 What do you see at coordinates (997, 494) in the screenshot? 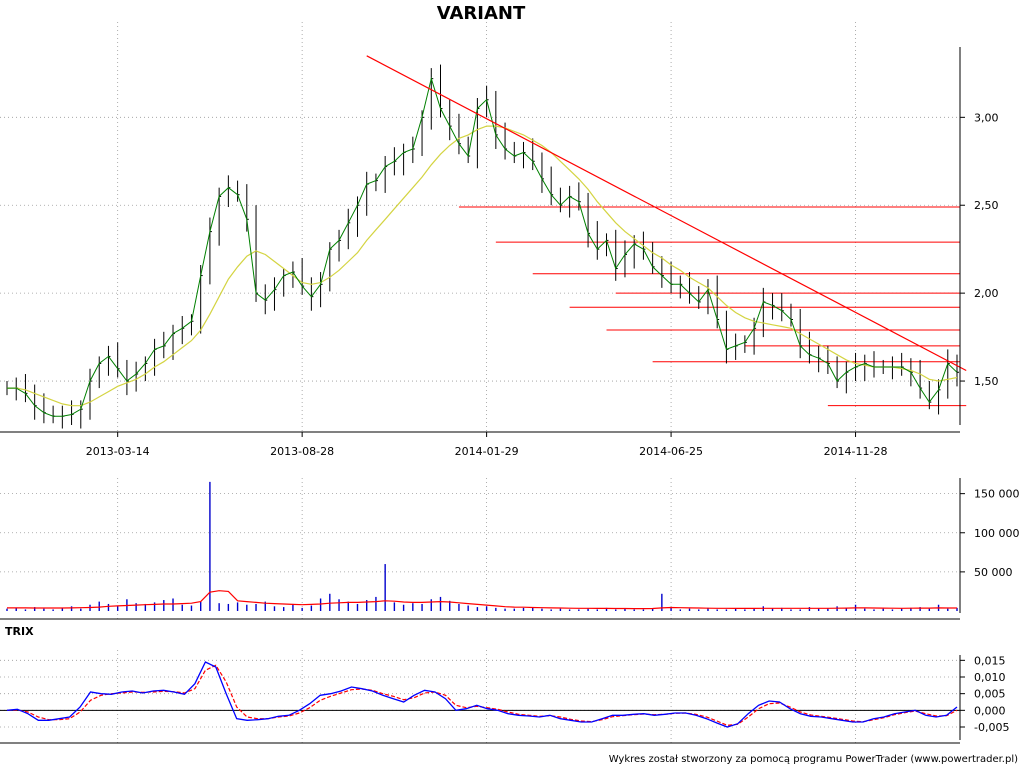
I see `volume-y-tick-label: 150 000` at bounding box center [997, 494].